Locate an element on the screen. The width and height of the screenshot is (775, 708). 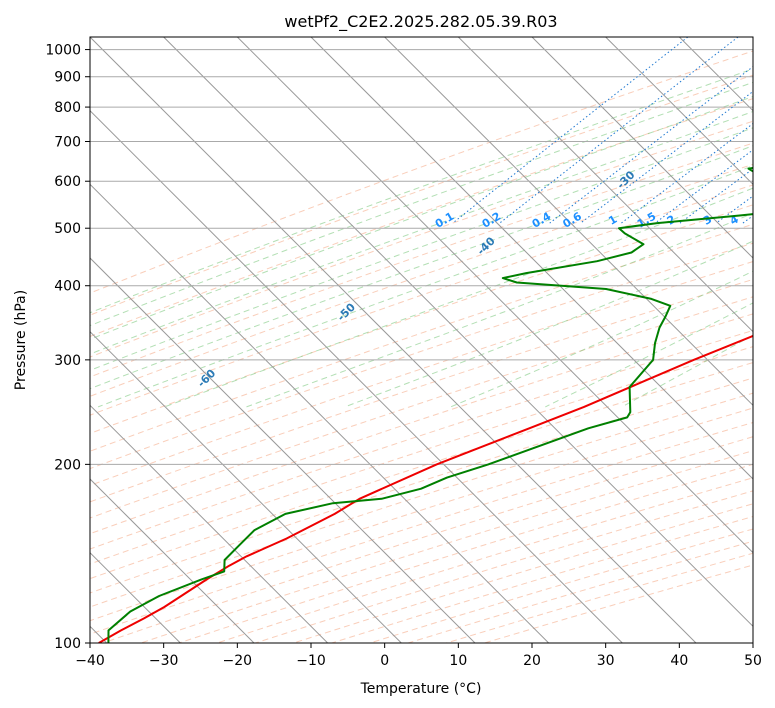
x-tick-label: 40 is located at coordinates (679, 661).